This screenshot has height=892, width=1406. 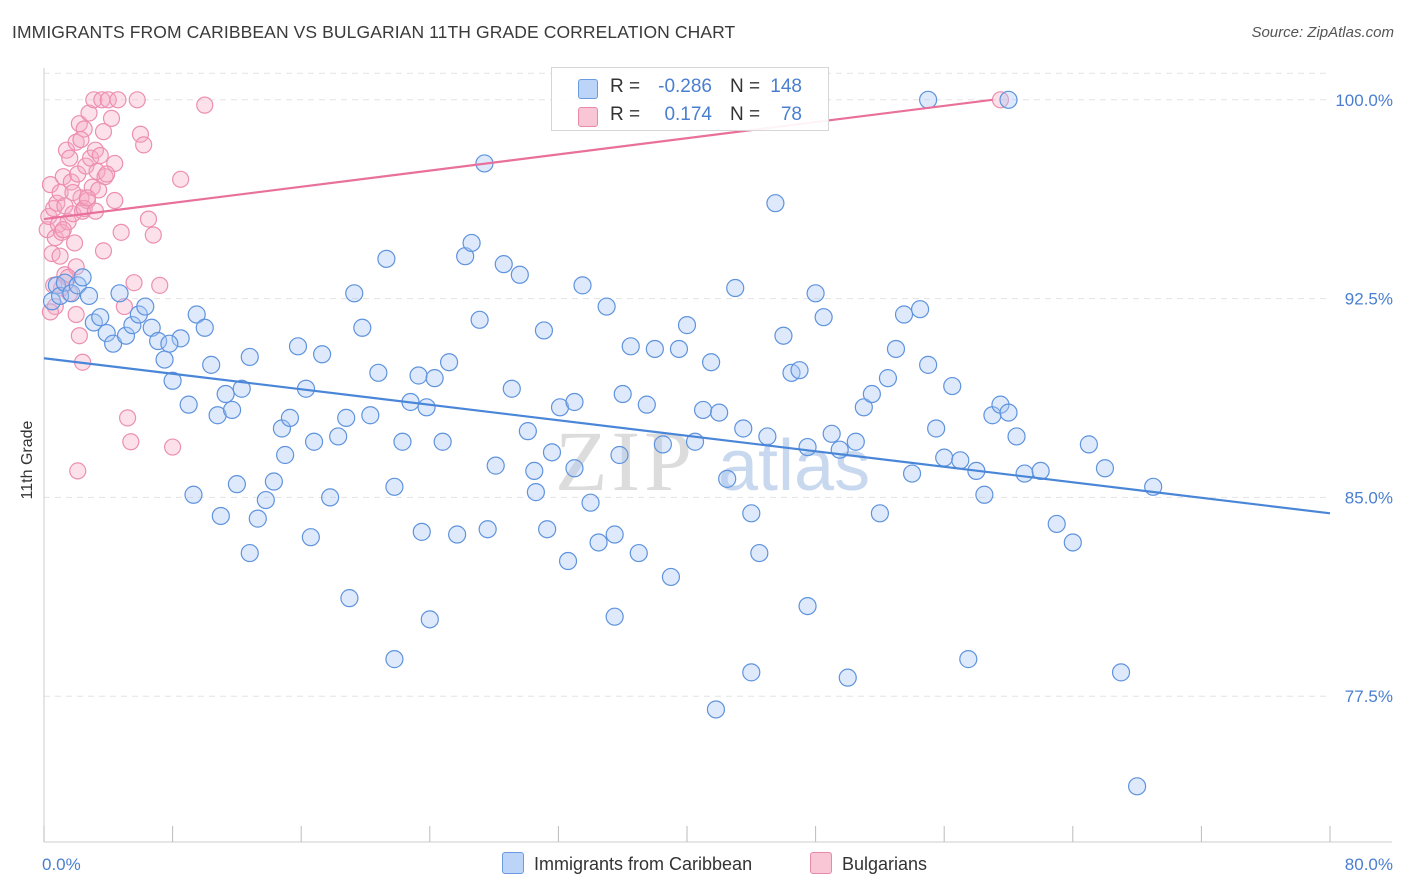 What do you see at coordinates (588, 117) in the screenshot?
I see `legend-swatch-bulgarians` at bounding box center [588, 117].